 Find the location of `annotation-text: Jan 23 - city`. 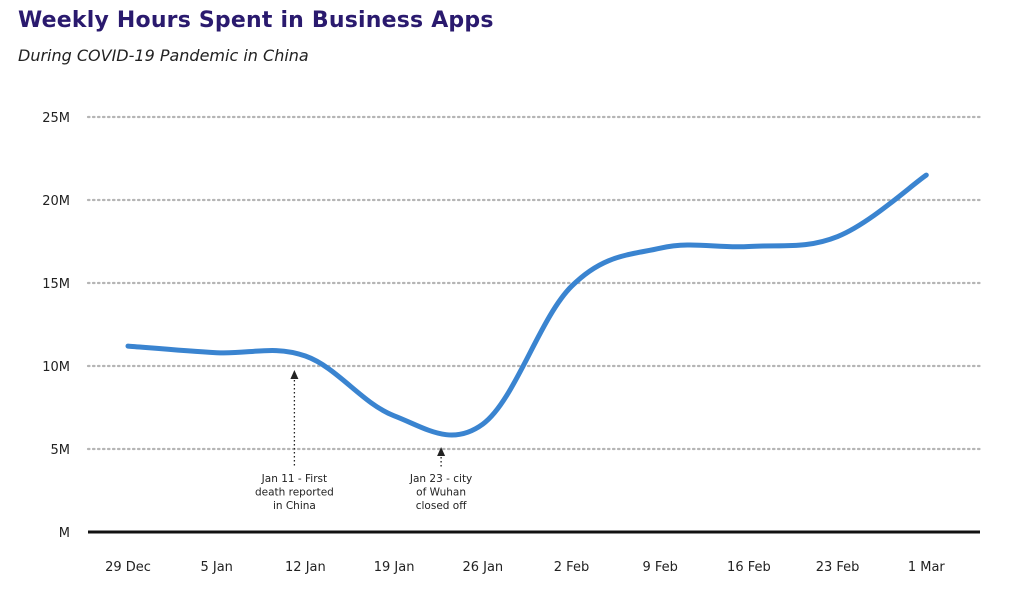

annotation-text: Jan 23 - city is located at coordinates (440, 479).